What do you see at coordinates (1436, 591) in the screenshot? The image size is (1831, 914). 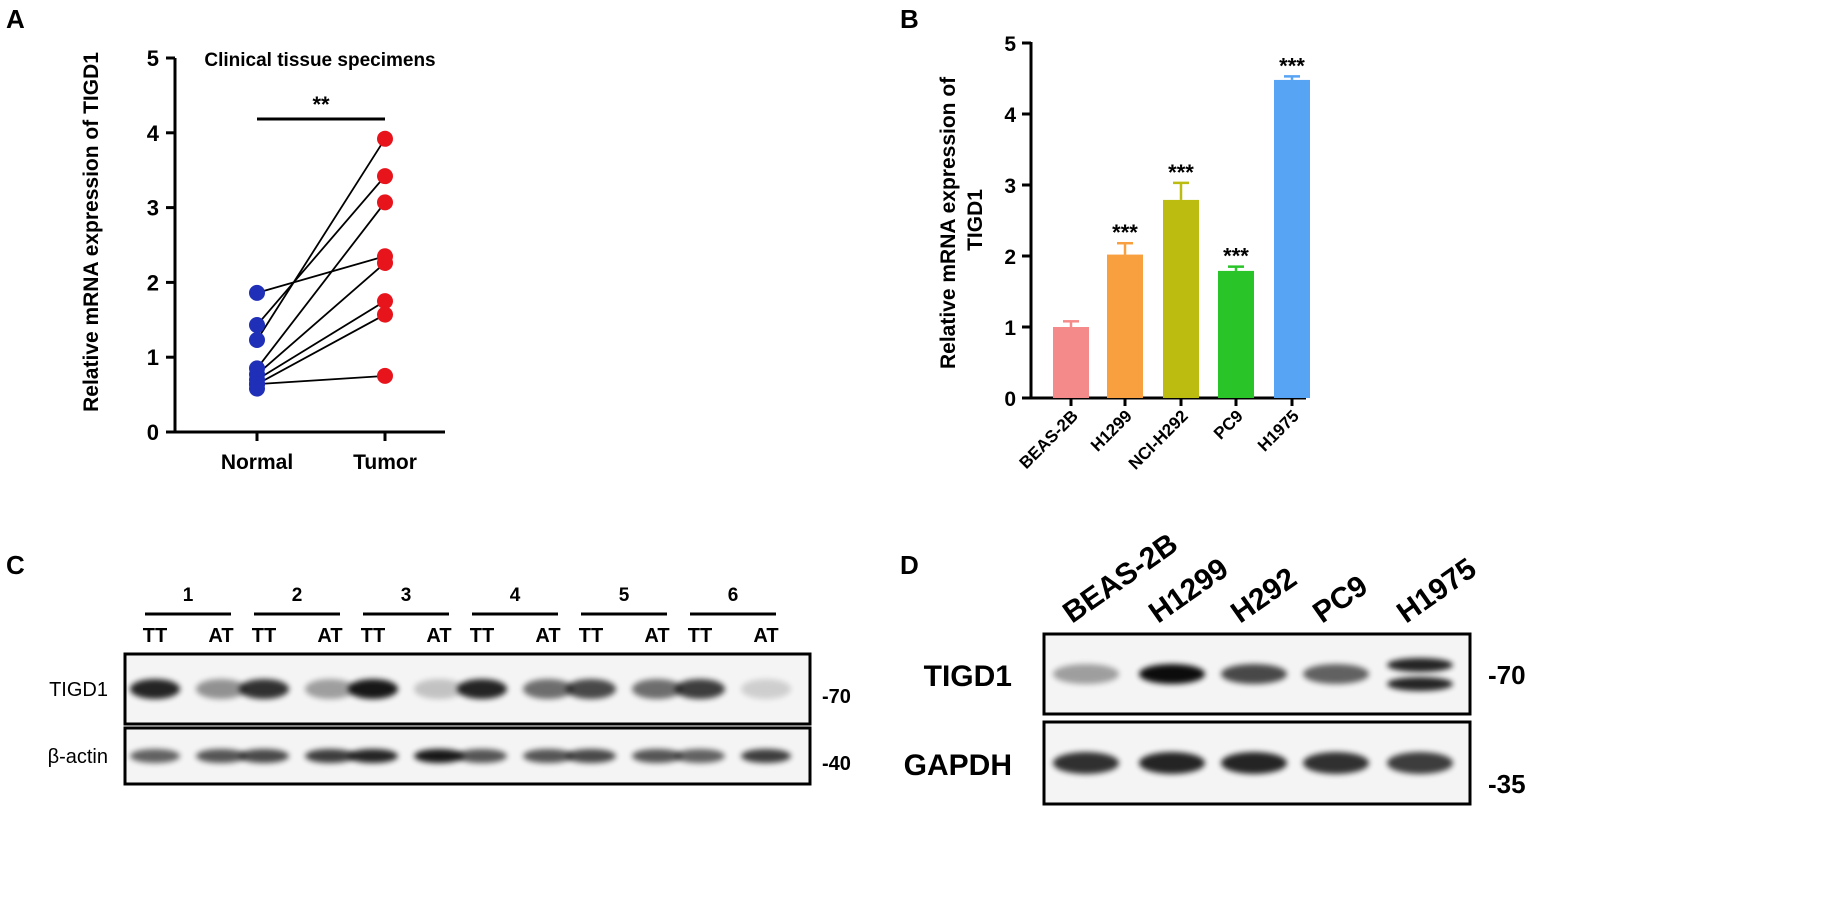 I see `blot-d-lane-label: H1975` at bounding box center [1436, 591].